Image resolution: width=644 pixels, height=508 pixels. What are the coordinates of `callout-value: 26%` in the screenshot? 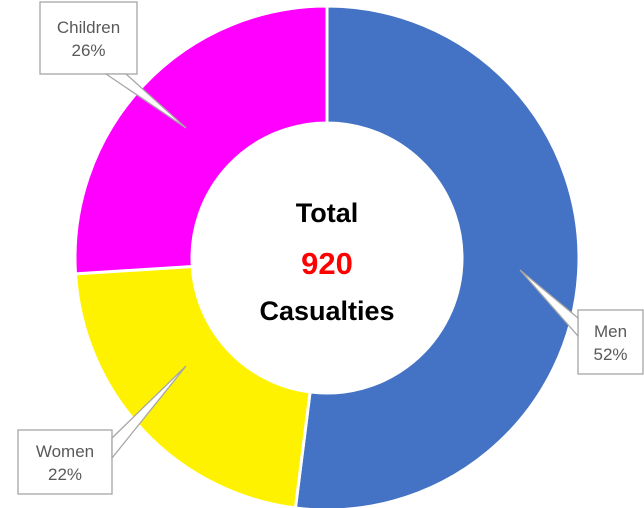 It's located at (88, 50).